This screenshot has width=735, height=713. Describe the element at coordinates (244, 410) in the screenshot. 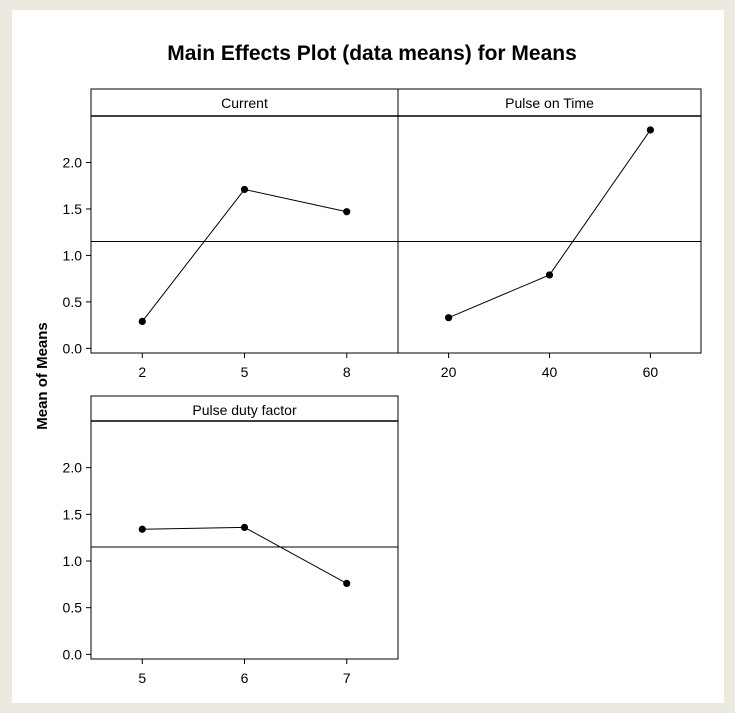

I see `panel-strip-label-pulse-duty-factor: Pulse duty factor` at that location.